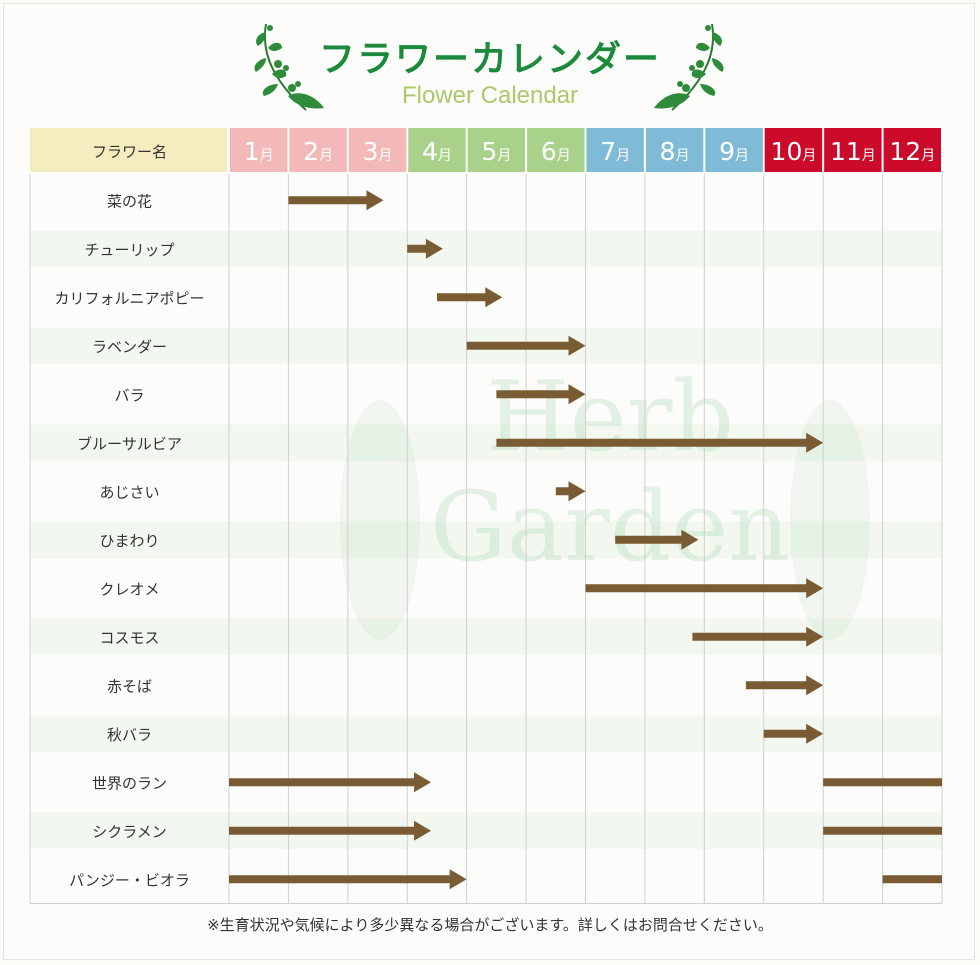 This screenshot has height=965, width=980. Describe the element at coordinates (490, 925) in the screenshot. I see `footnote: ※生育状況や気候により多少異なる場合がございます。詳しくはお問合せください。` at that location.